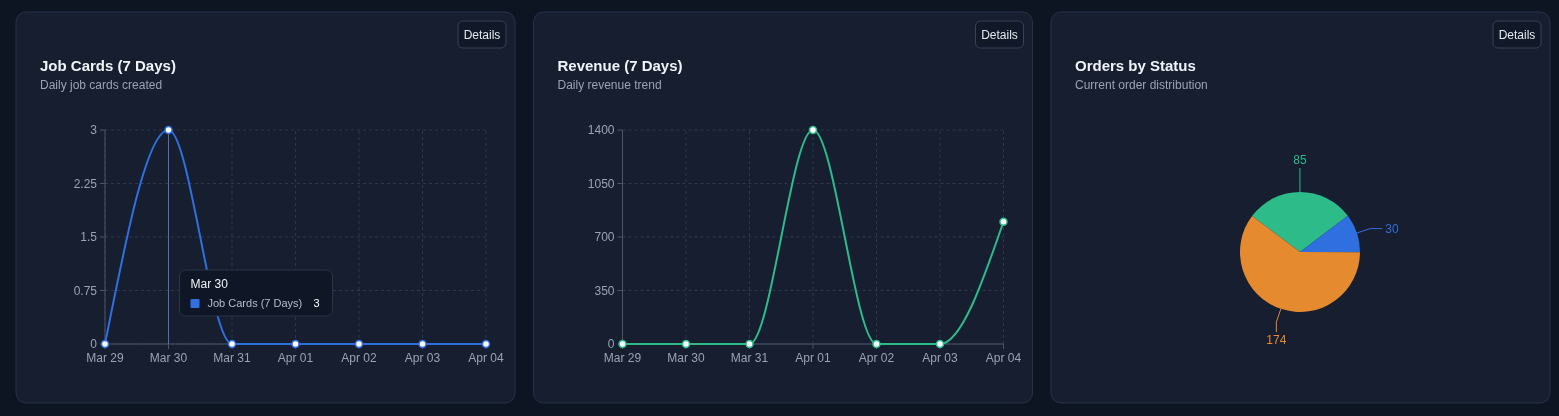  Describe the element at coordinates (85, 183) in the screenshot. I see `y-tick-label: 2.25` at that location.